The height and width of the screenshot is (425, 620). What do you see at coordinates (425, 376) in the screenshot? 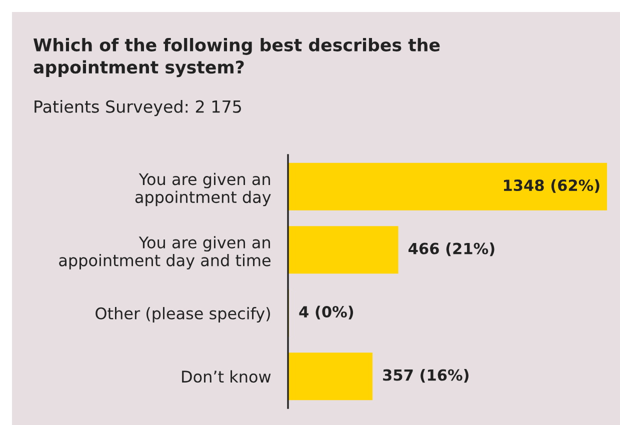
I see `data-label: 357 (16%)` at bounding box center [425, 376].